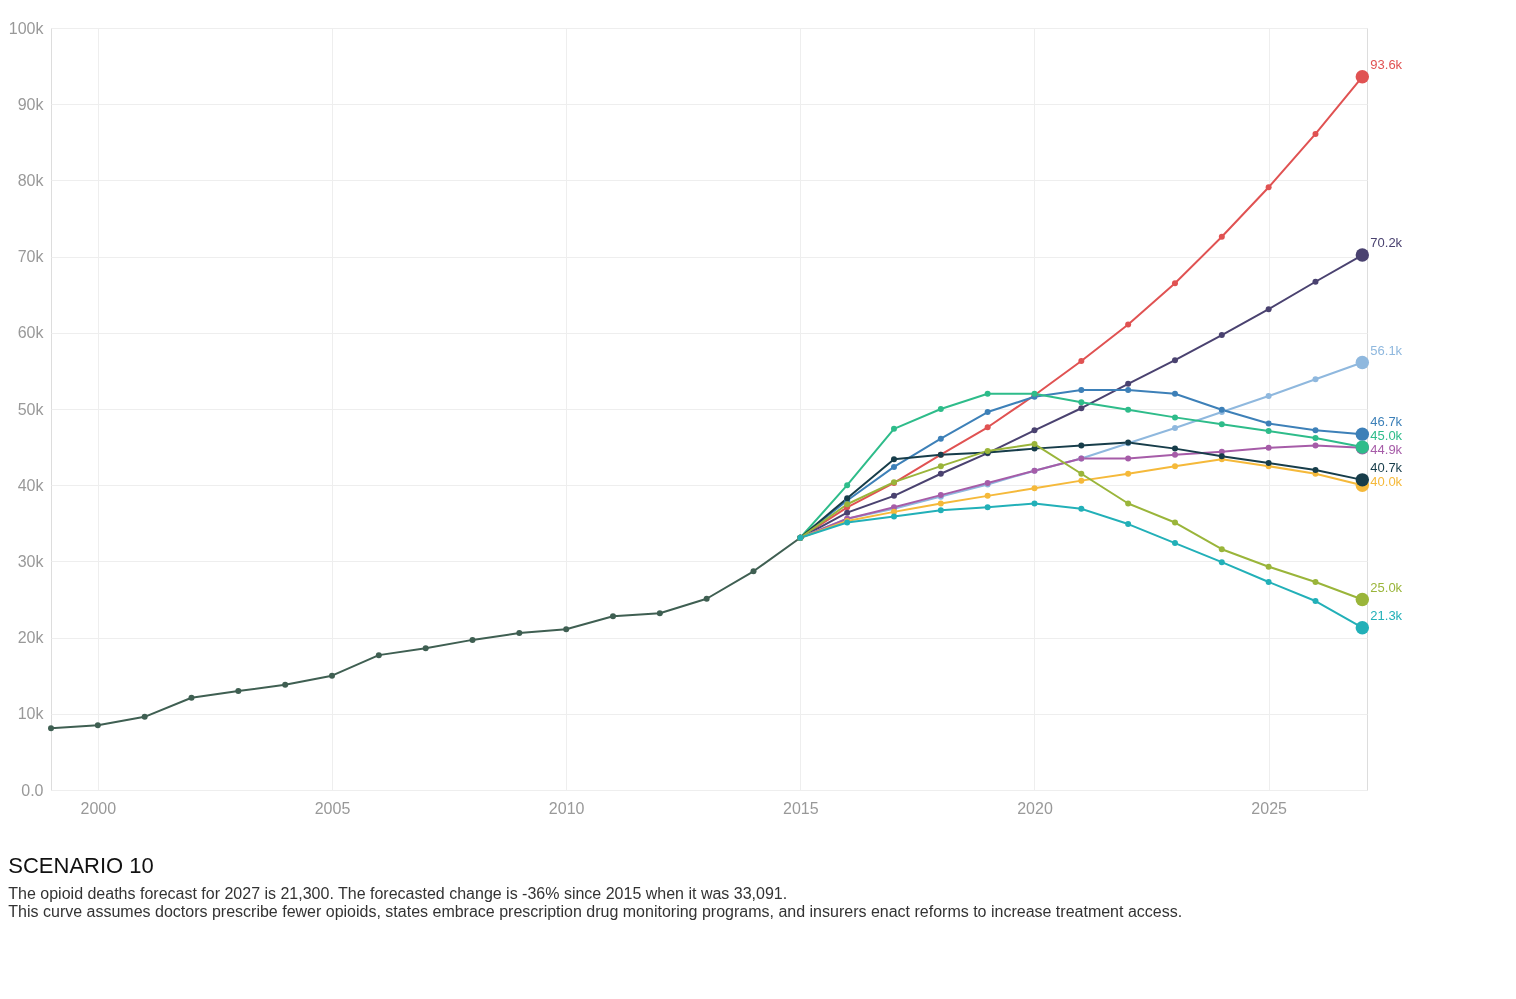 The height and width of the screenshot is (999, 1516). What do you see at coordinates (31, 638) in the screenshot?
I see `y-tick-label: 20k` at bounding box center [31, 638].